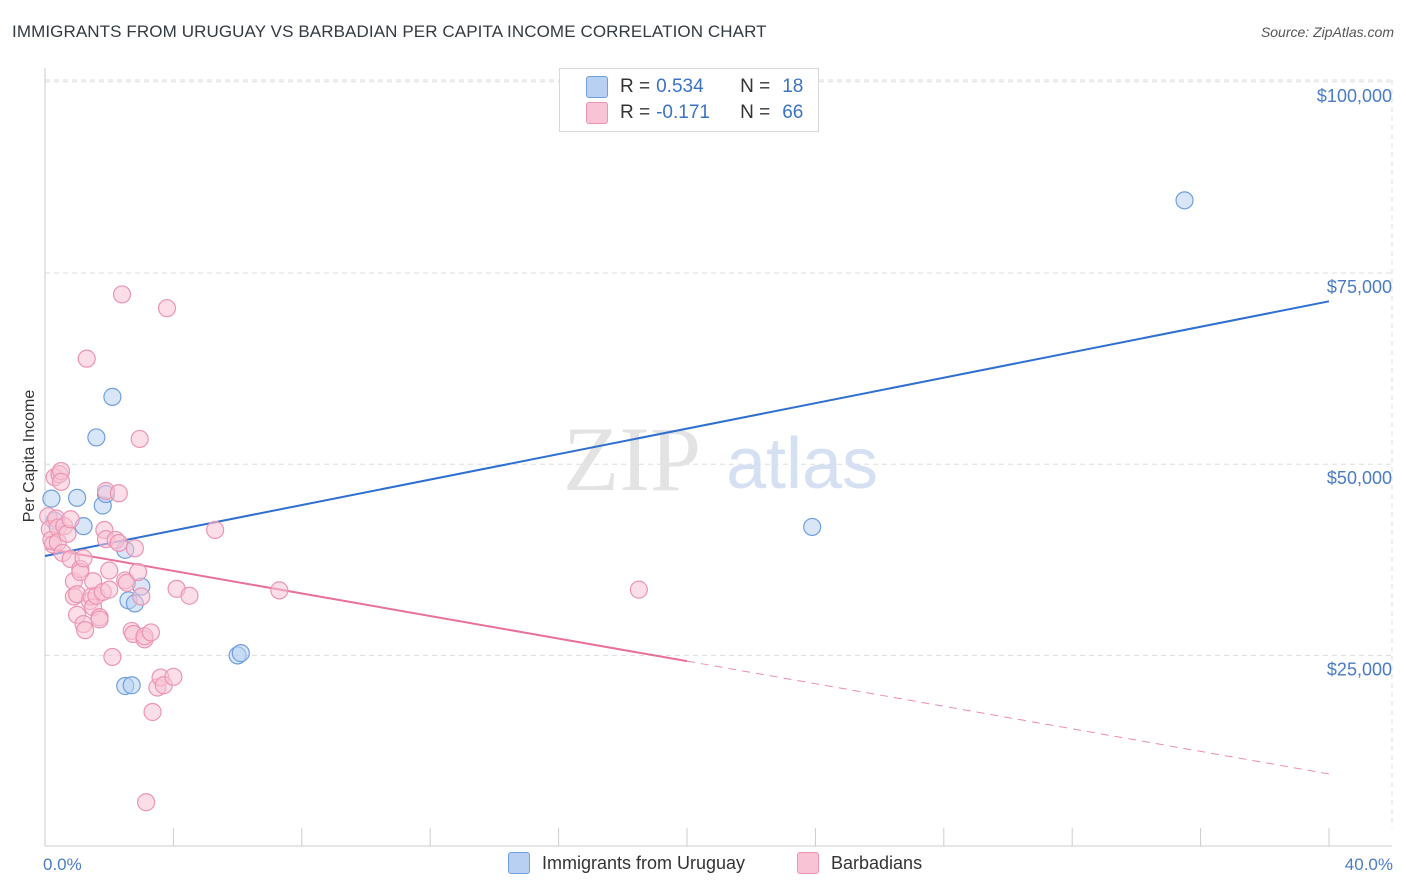 The height and width of the screenshot is (892, 1406). What do you see at coordinates (802, 464) in the screenshot?
I see `watermark-atlas: atlas` at bounding box center [802, 464].